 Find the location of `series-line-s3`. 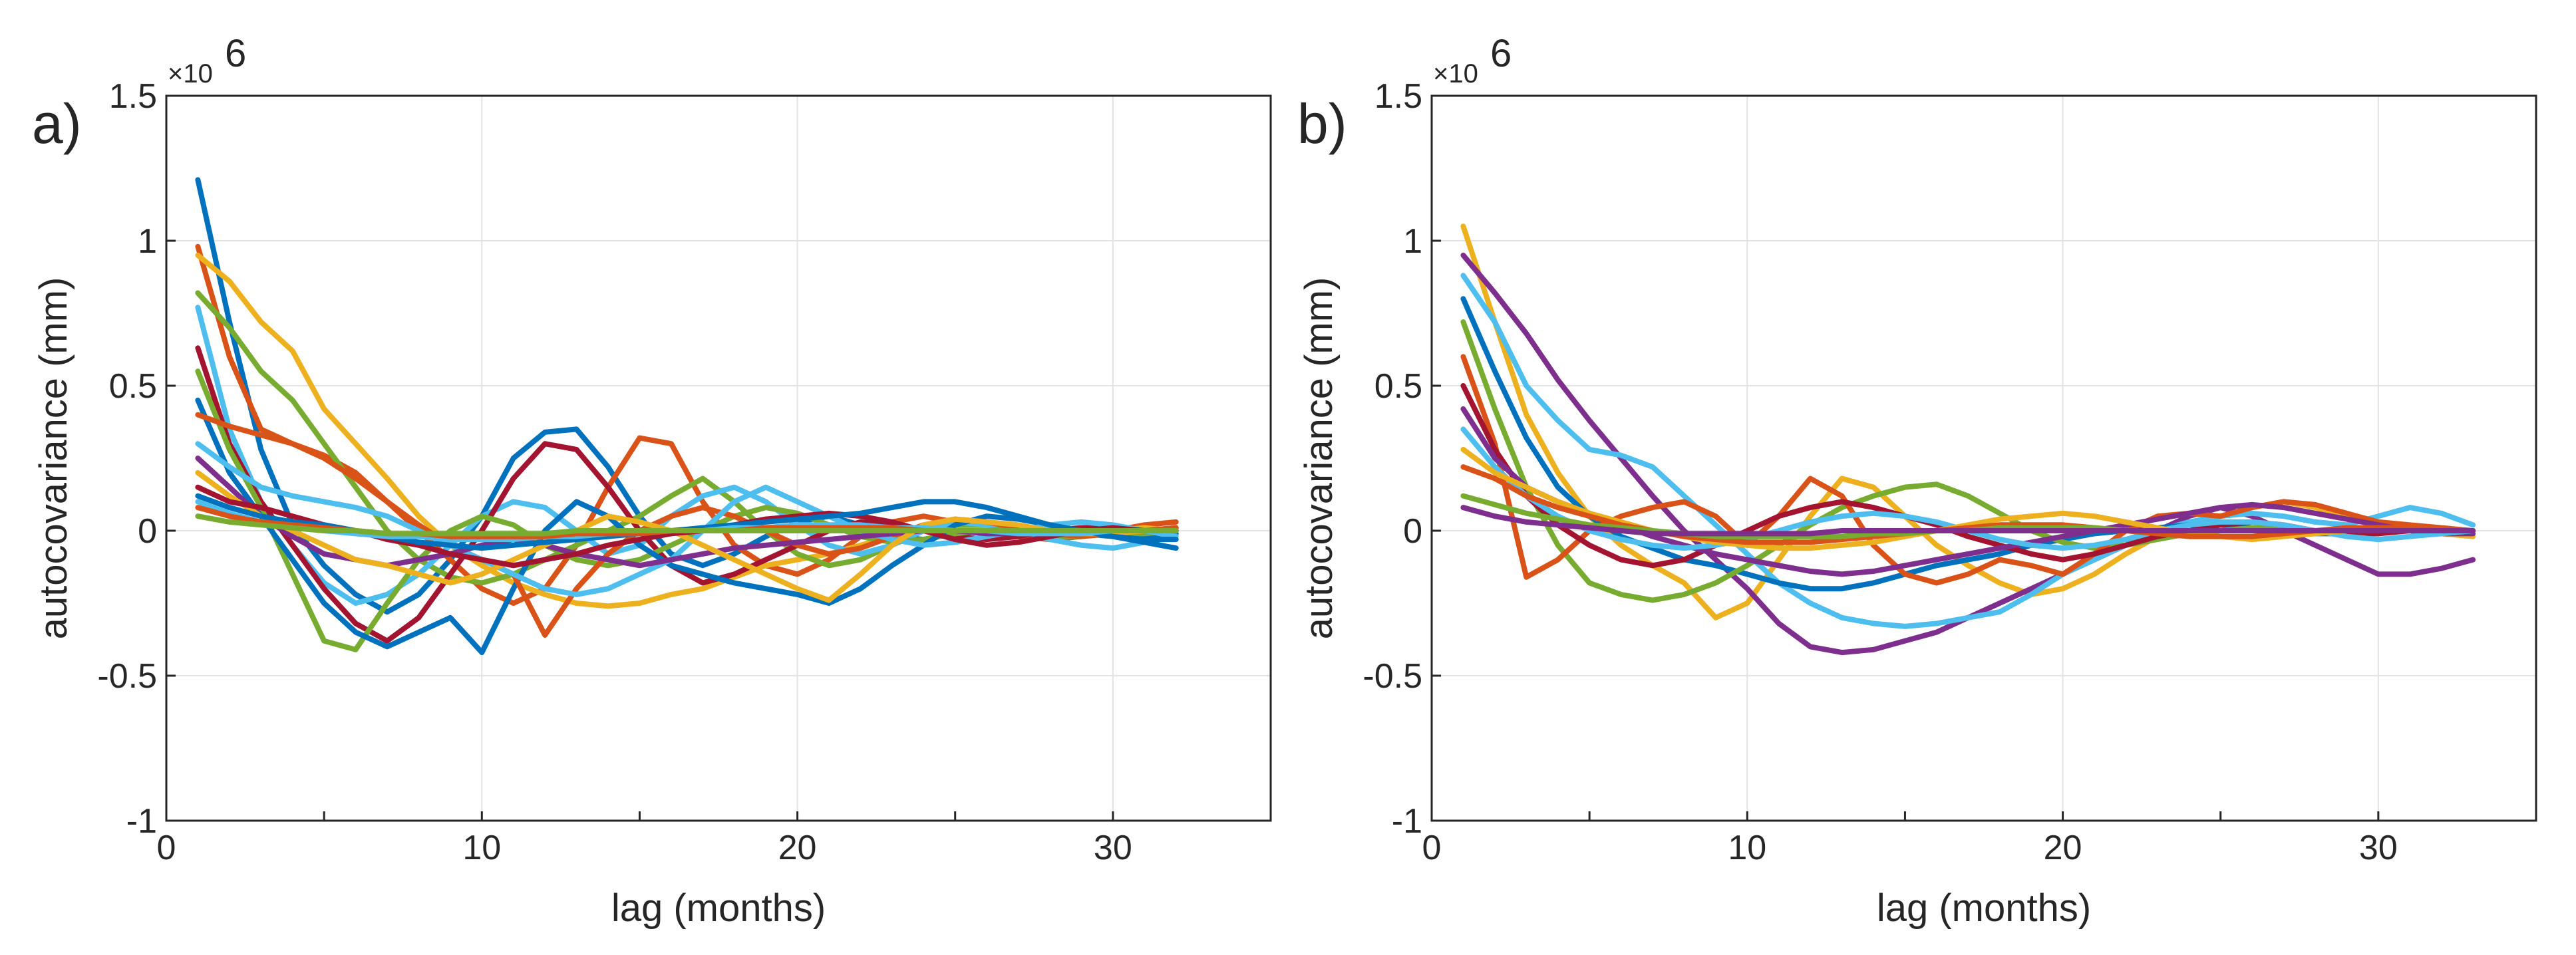

series-line-s3 is located at coordinates (1968, 451).